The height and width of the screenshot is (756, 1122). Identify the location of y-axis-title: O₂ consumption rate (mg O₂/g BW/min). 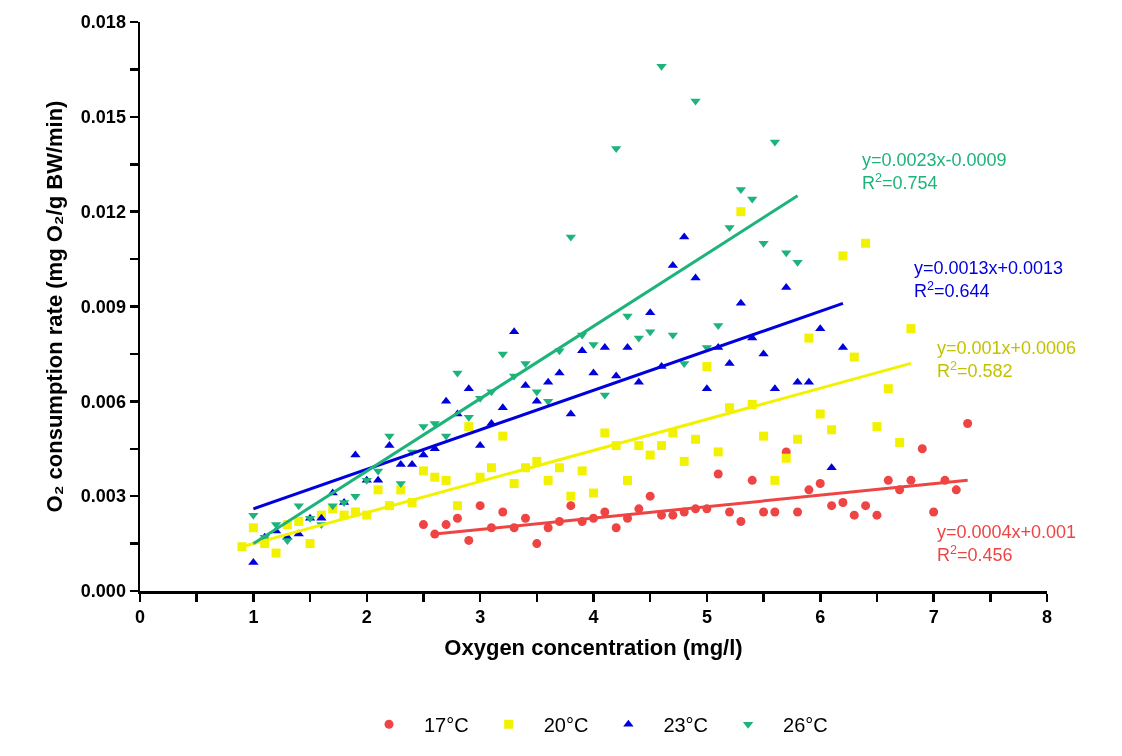
(55, 306).